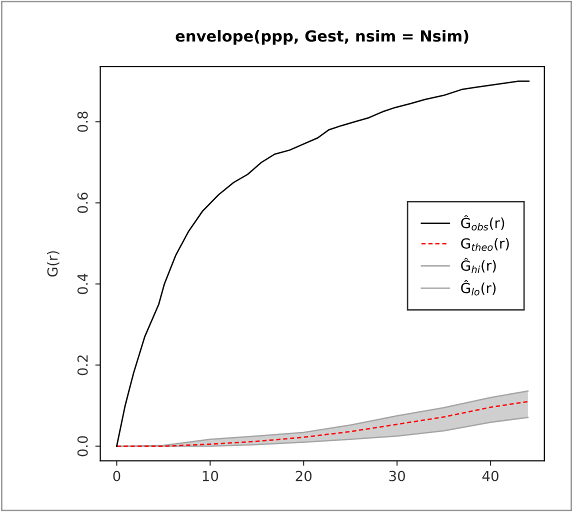 Image resolution: width=573 pixels, height=512 pixels. I want to click on chart-title: envelope(ppp, Gest, nsim = Nsim), so click(322, 37).